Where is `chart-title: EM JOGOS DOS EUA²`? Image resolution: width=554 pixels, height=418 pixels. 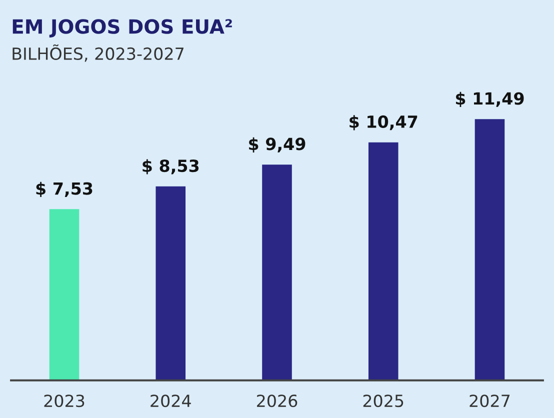 chart-title: EM JOGOS DOS EUA² is located at coordinates (122, 28).